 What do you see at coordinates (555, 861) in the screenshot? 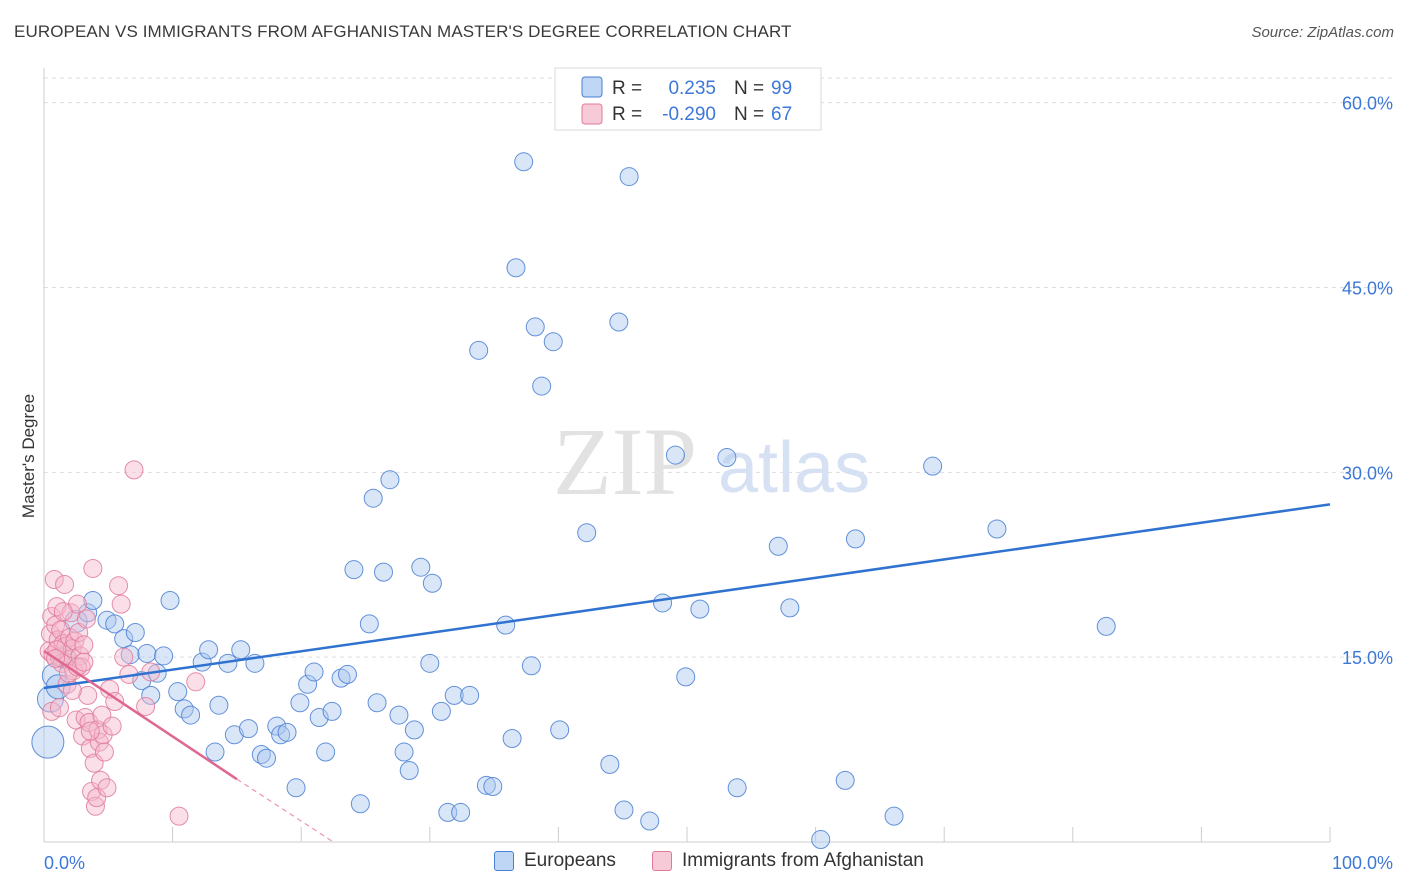
I see `legend-item-europeans: Europeans` at bounding box center [555, 861].